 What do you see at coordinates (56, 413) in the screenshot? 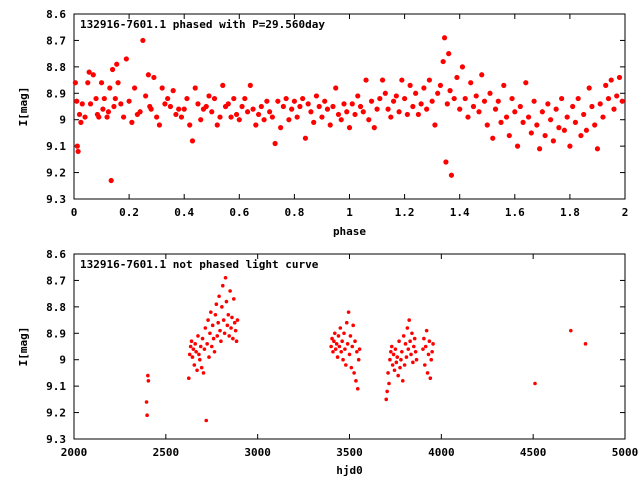
I see `y-tick-label: 9.2` at bounding box center [56, 413].